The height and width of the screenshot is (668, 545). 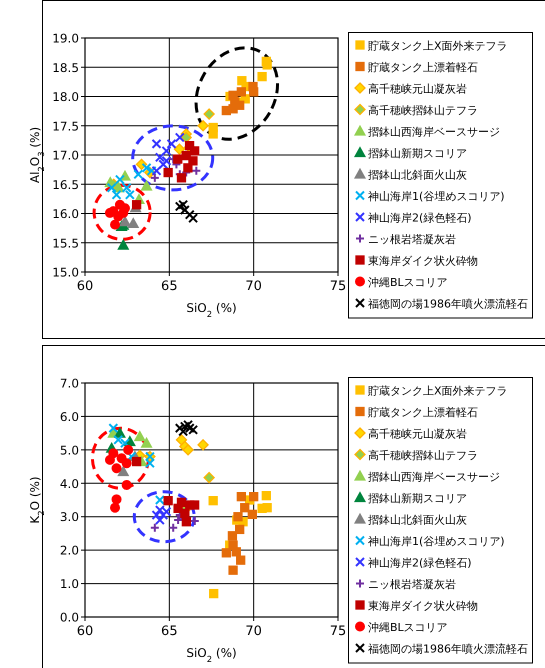 What do you see at coordinates (65, 39) in the screenshot?
I see `y-tick-label: 19.0` at bounding box center [65, 39].